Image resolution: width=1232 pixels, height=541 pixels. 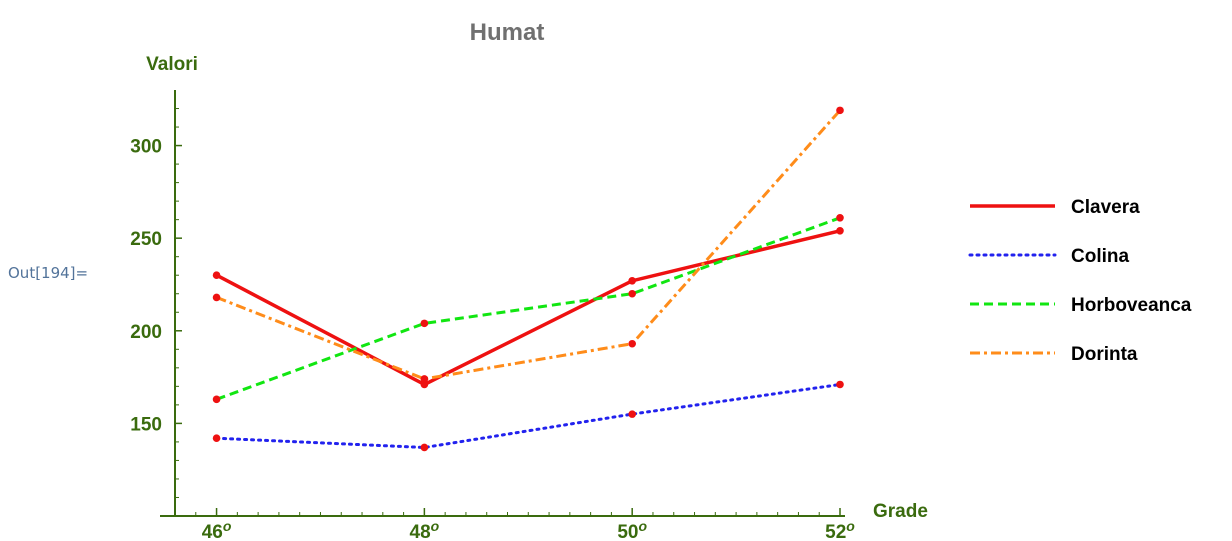 I want to click on x-tick-label: 52o, so click(x=840, y=529).